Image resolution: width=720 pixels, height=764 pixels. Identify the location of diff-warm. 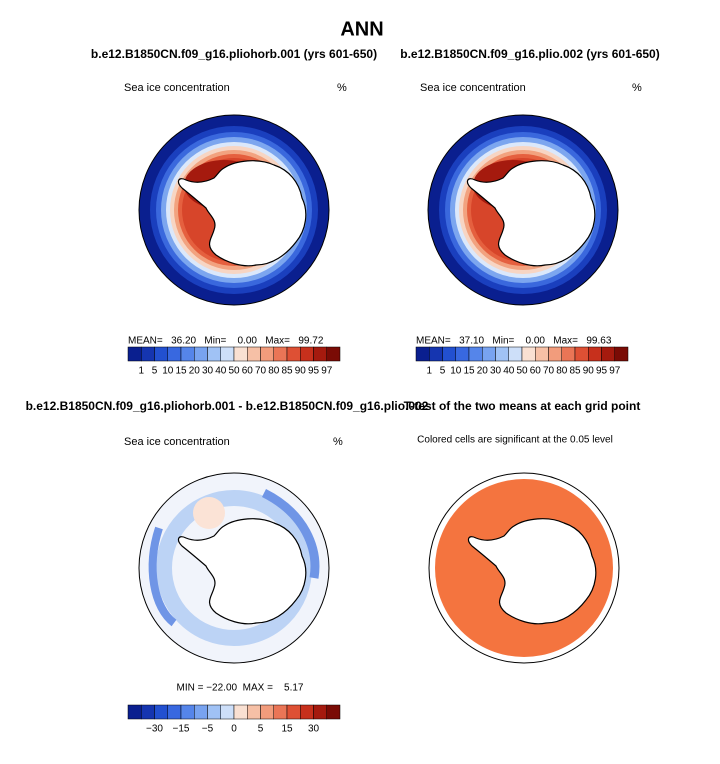
(209, 513).